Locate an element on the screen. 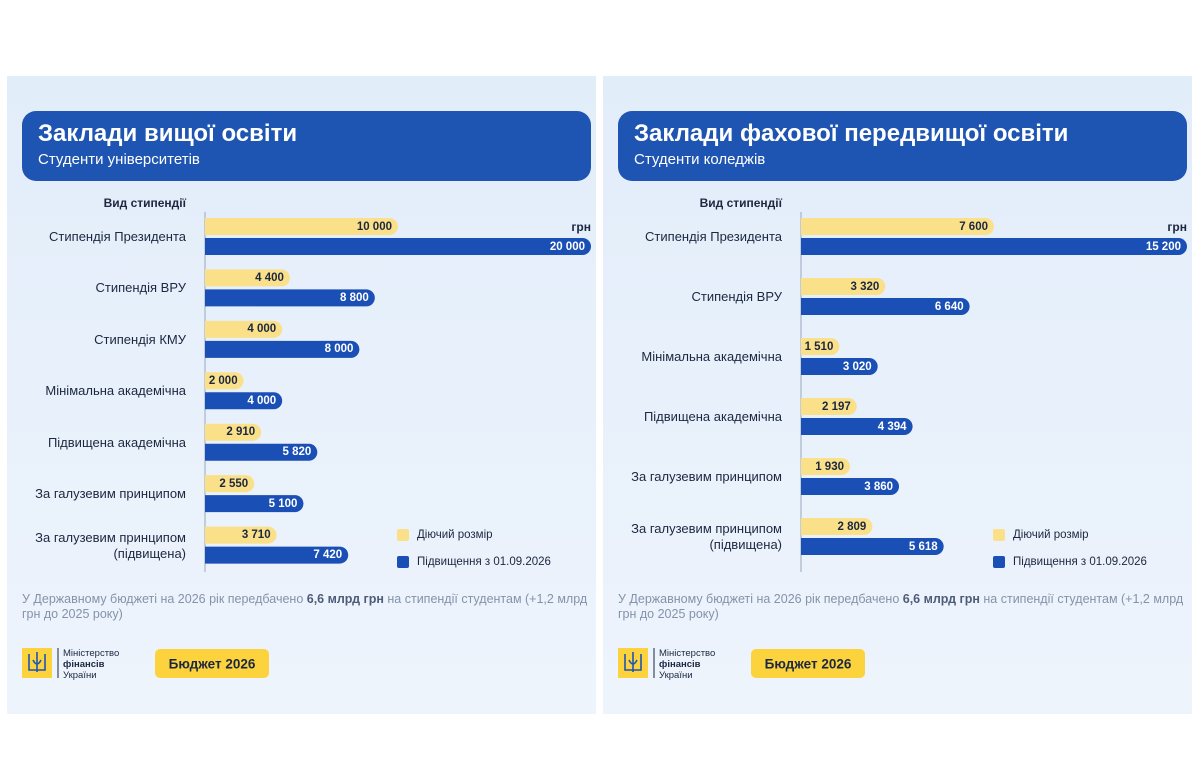 This screenshot has width=1200, height=777. chart-subtitle: Студенти університетів is located at coordinates (119, 159).